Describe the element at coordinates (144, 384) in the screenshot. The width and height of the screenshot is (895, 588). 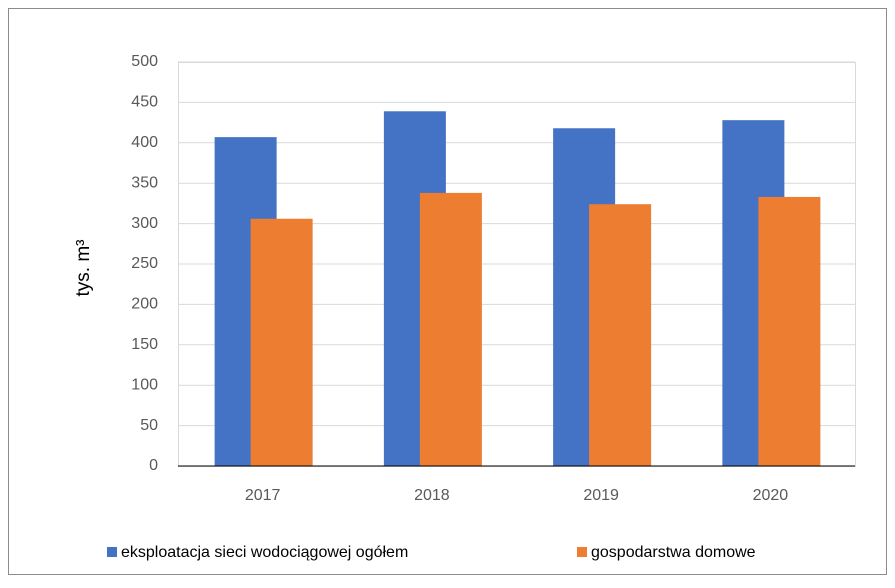
I see `y-tick-label: 100` at that location.